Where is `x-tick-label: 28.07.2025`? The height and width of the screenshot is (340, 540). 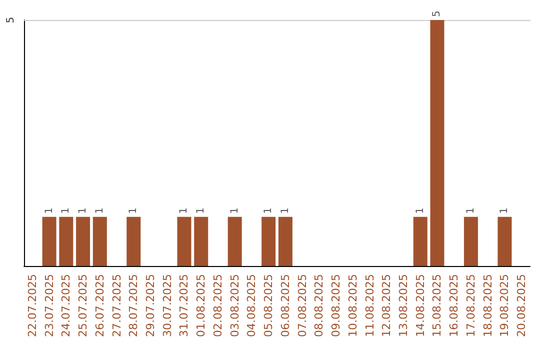
x-tick-label: 28.07.2025 is located at coordinates (133, 306).